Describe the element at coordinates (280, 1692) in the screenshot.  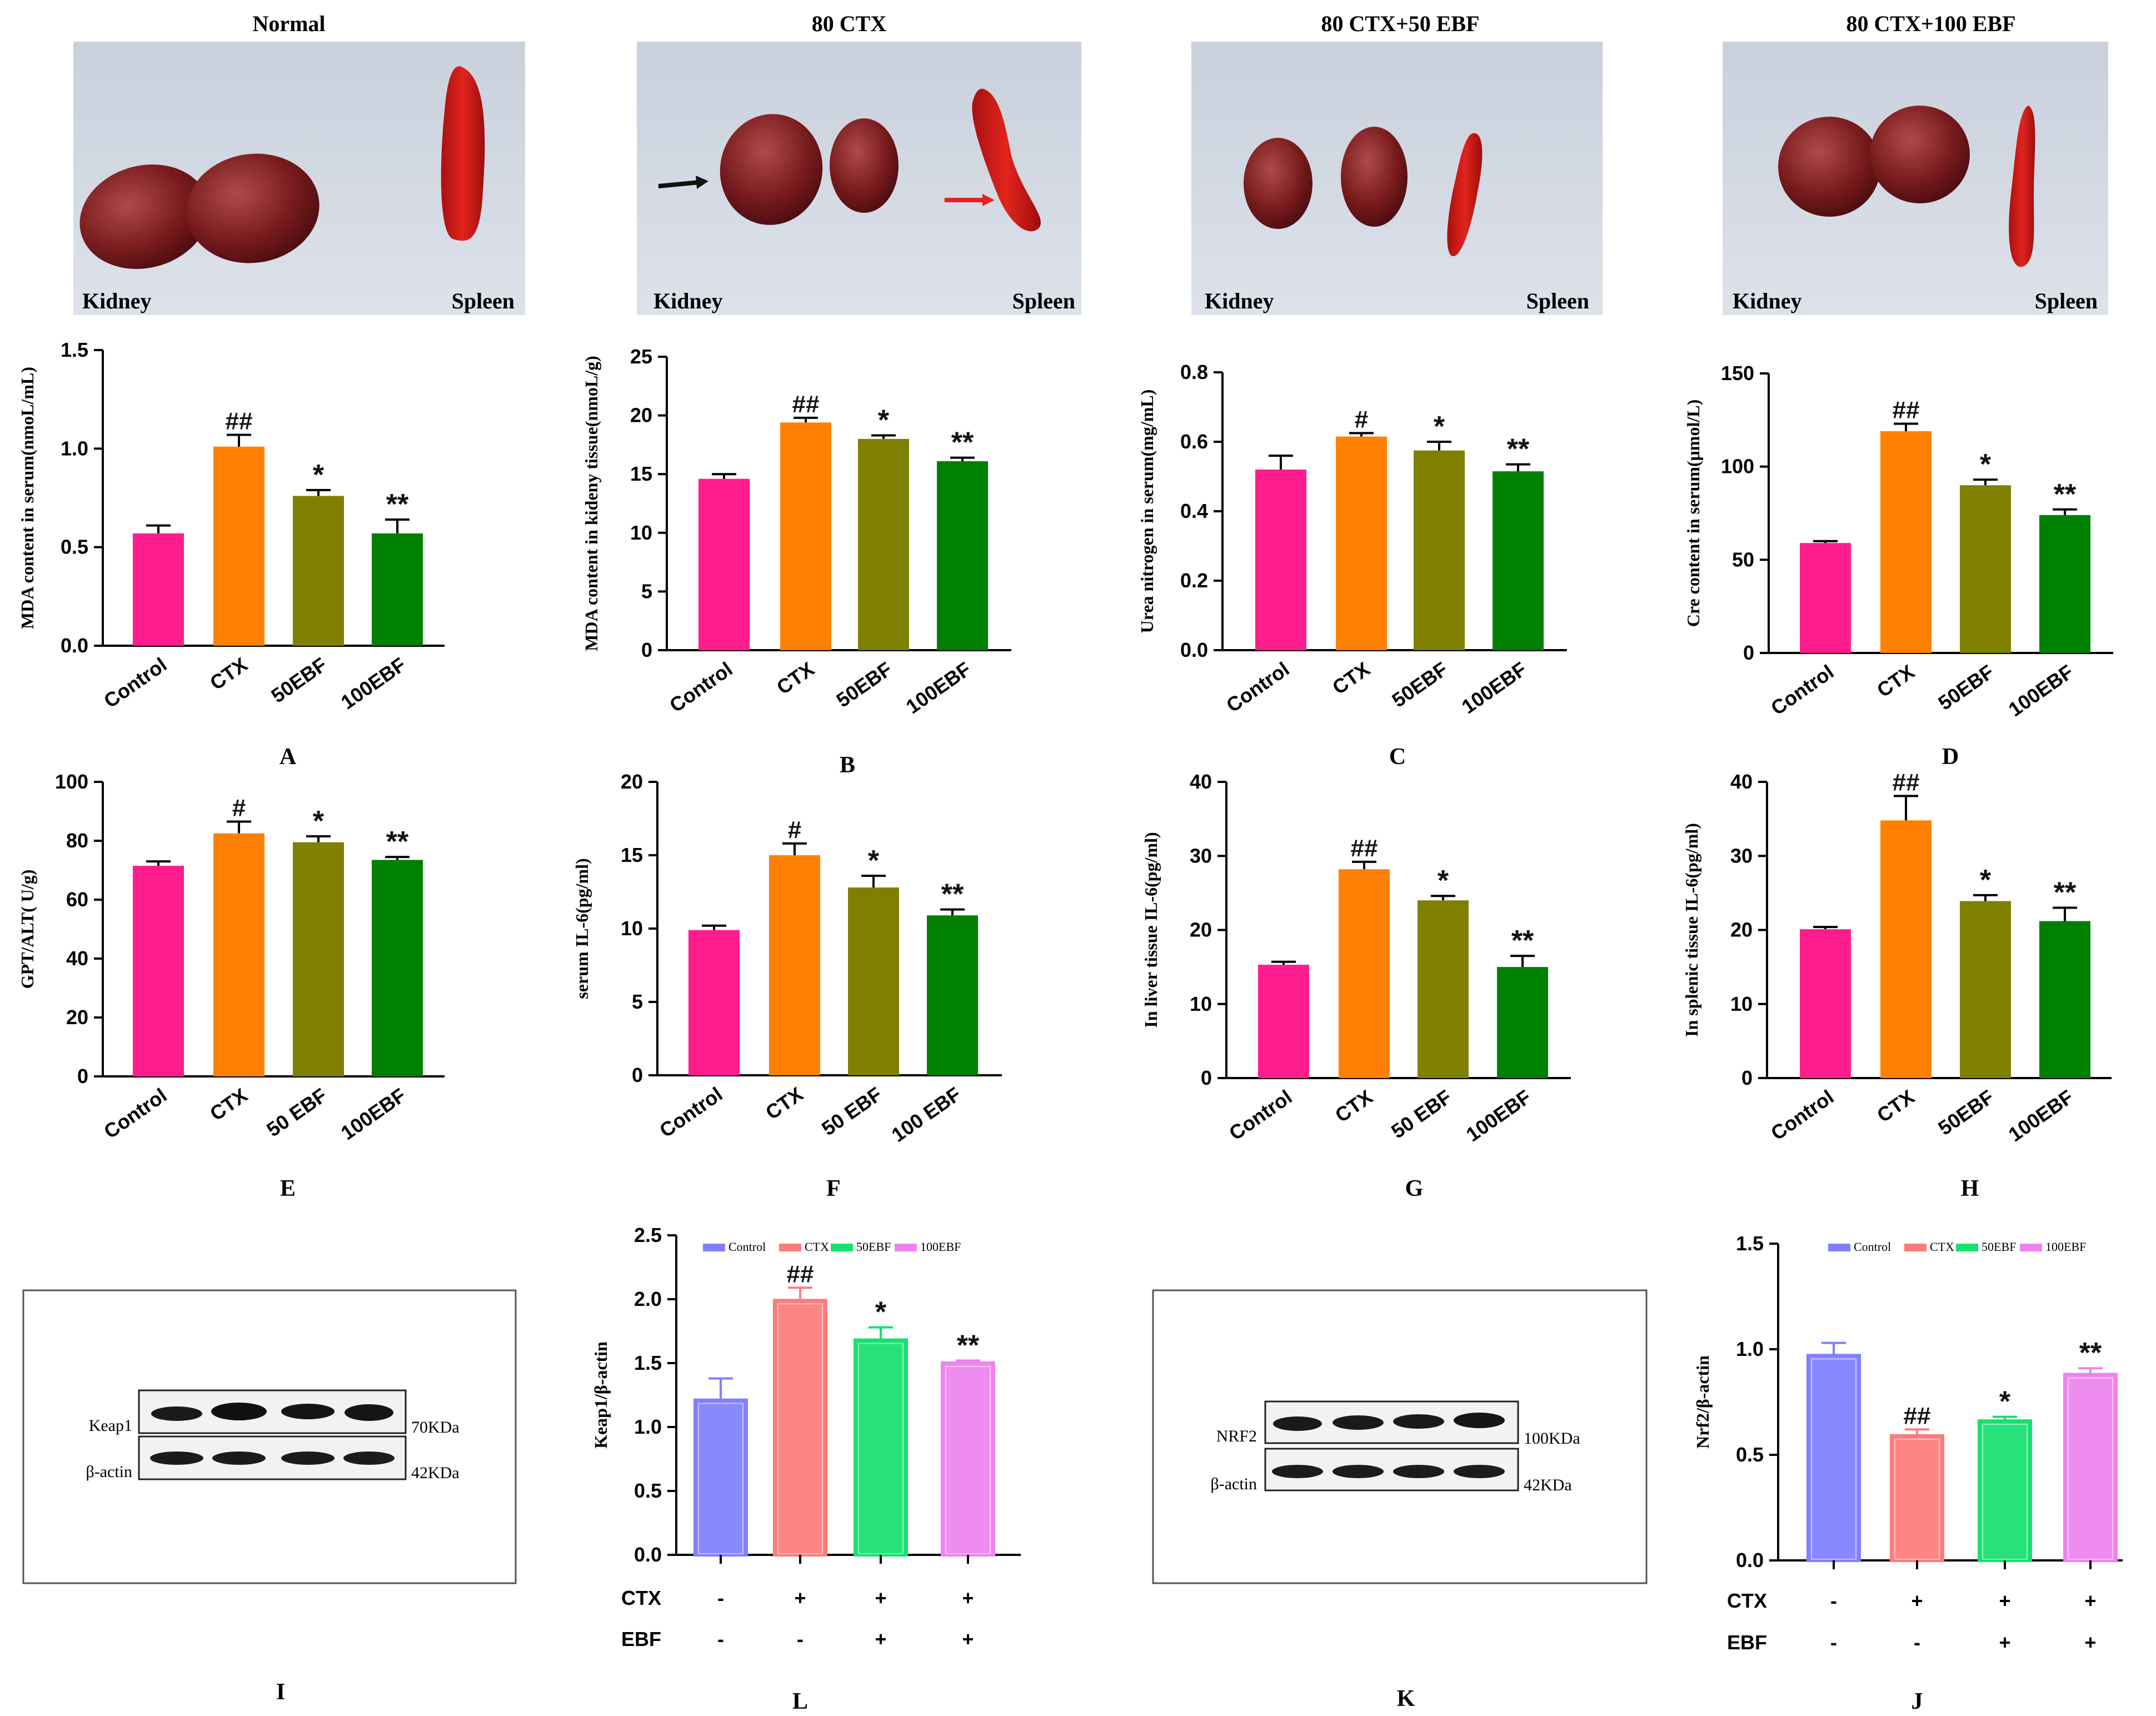
I see `panel-label: I` at that location.